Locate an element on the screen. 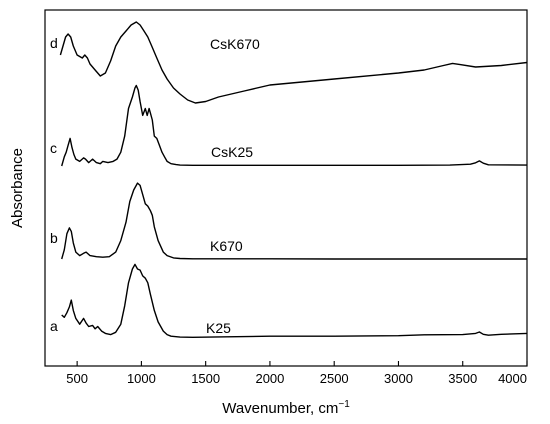 The height and width of the screenshot is (424, 550). series-label-k25: K25 is located at coordinates (218, 328).